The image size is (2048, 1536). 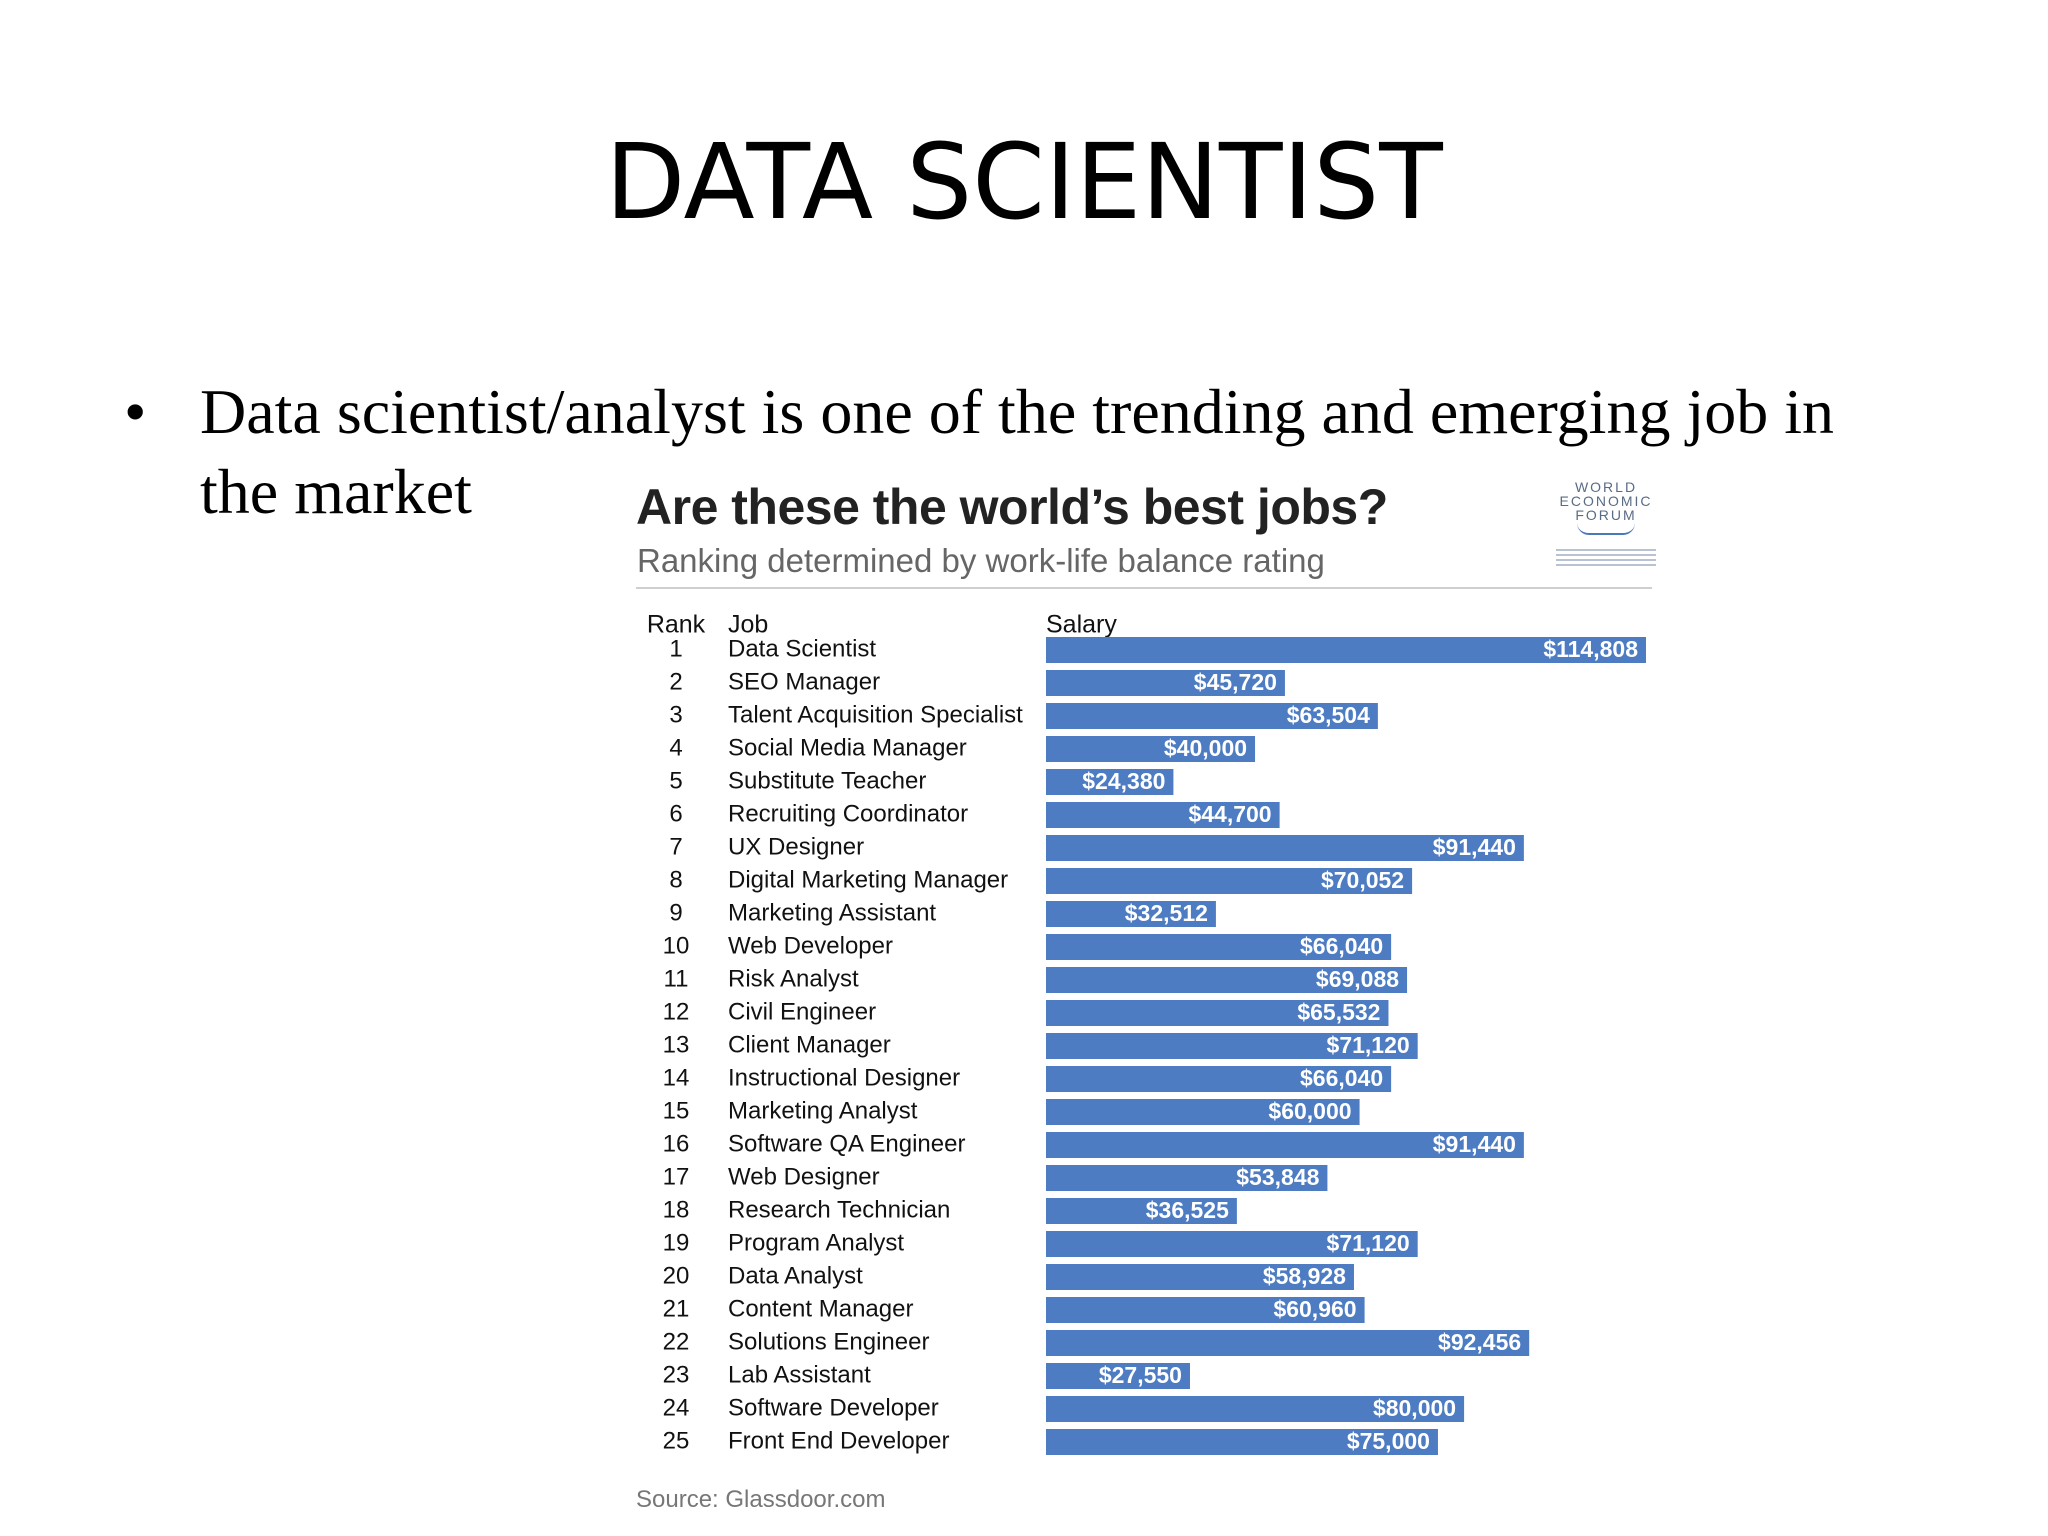 I want to click on logo-line-forum: FORUM, so click(x=1606, y=515).